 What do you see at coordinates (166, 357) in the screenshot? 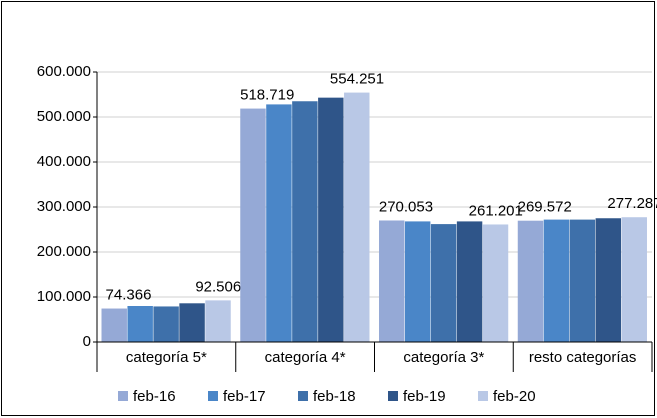
I see `x-tick-label: categoría 5*` at bounding box center [166, 357].